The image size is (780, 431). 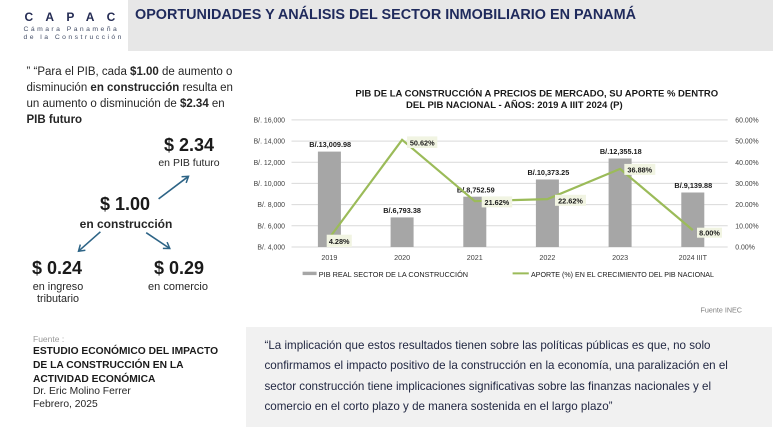 What do you see at coordinates (693, 185) in the screenshot?
I see `svg-text: B/.9,139.88` at bounding box center [693, 185].